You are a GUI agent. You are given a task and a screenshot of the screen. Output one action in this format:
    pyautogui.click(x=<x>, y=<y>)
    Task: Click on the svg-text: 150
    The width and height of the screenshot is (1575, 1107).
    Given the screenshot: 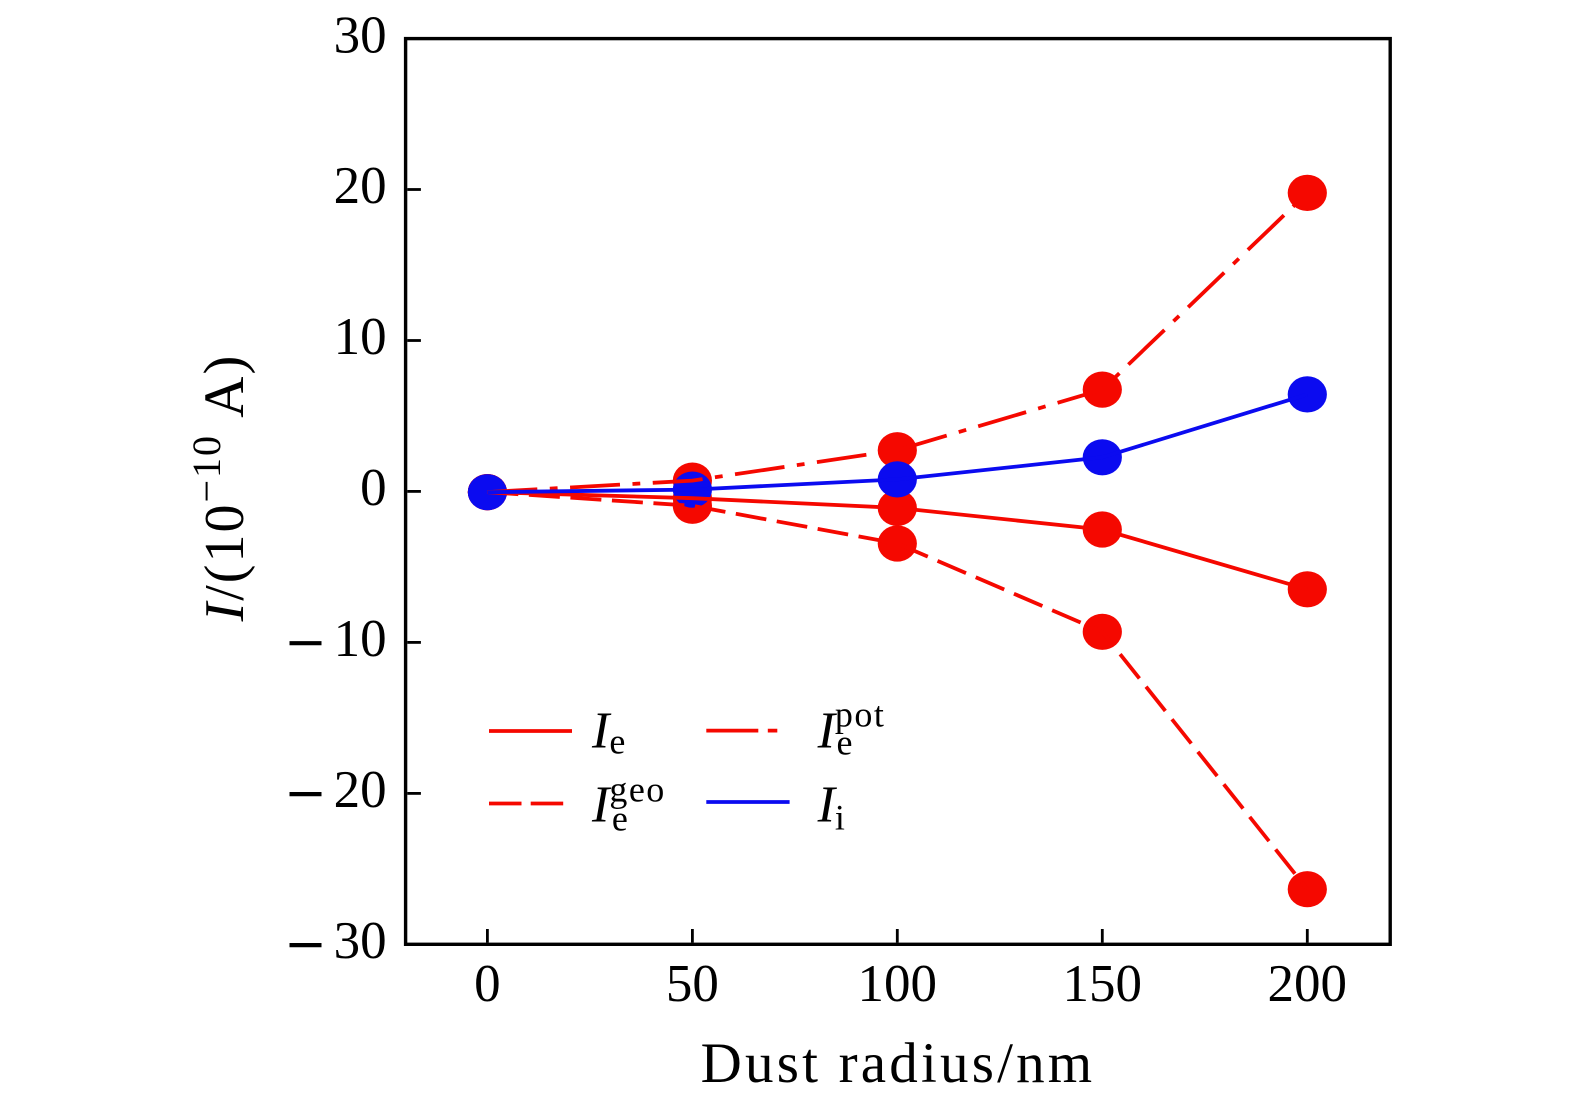 What is the action you would take?
    pyautogui.click(x=1103, y=984)
    